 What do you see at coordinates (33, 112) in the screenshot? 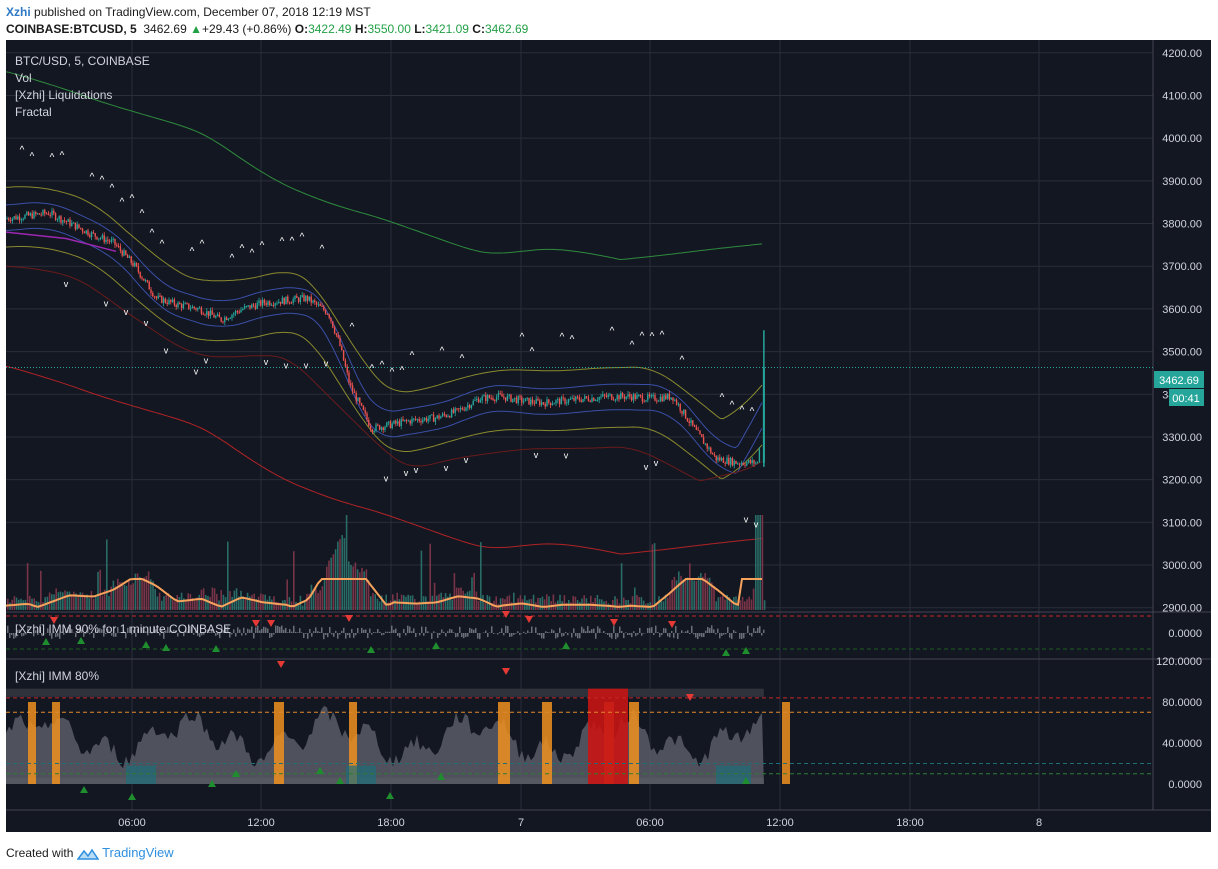
I see `legend-fractal: Fractal` at bounding box center [33, 112].